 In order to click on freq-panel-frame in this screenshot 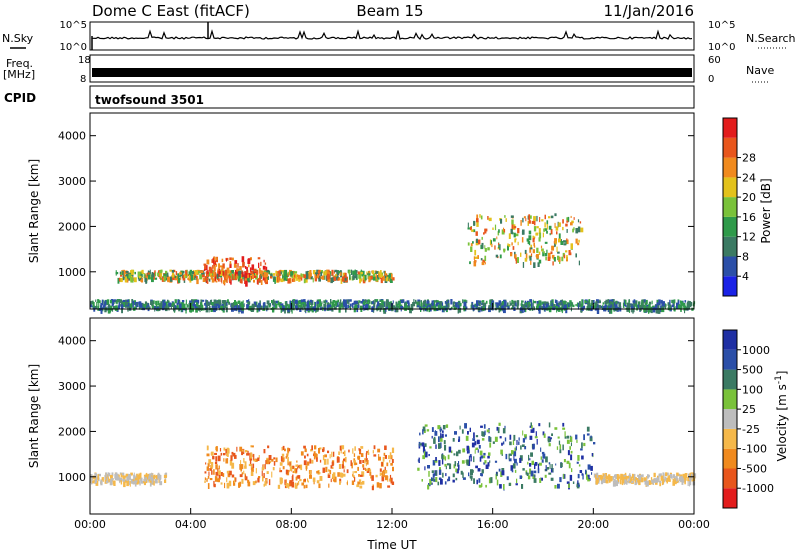, I will do `click(392, 68)`.